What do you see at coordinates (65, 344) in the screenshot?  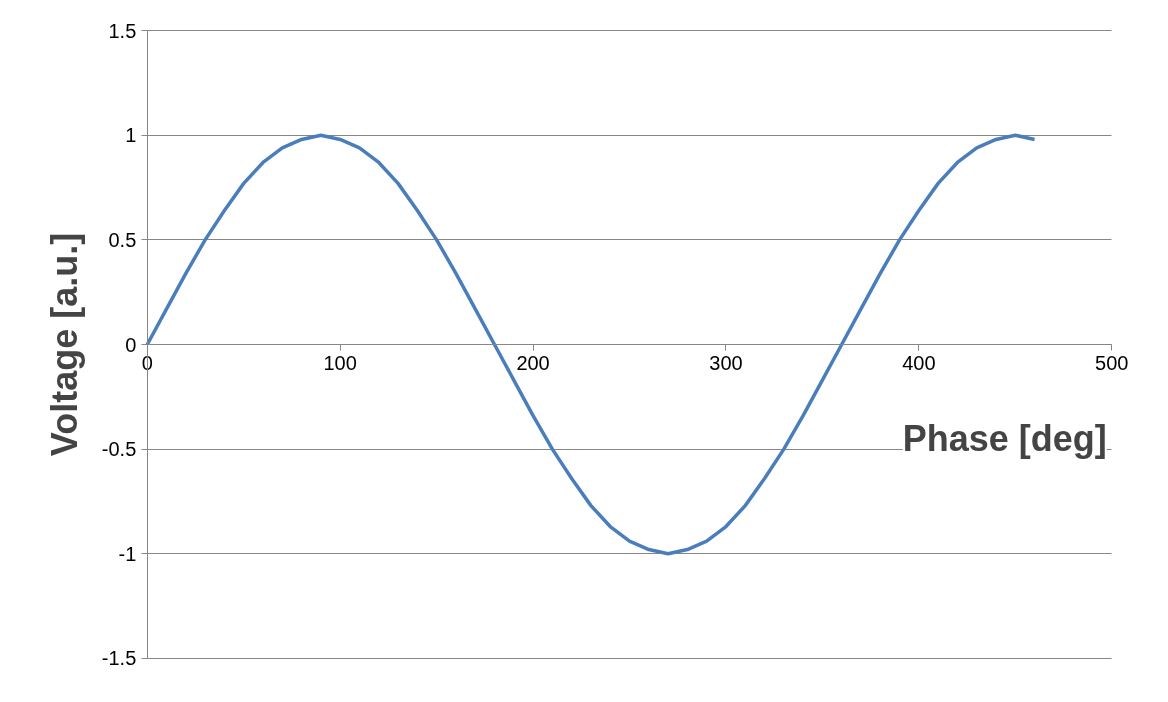 I see `y-axis-title: Voltage [a.u.]` at bounding box center [65, 344].